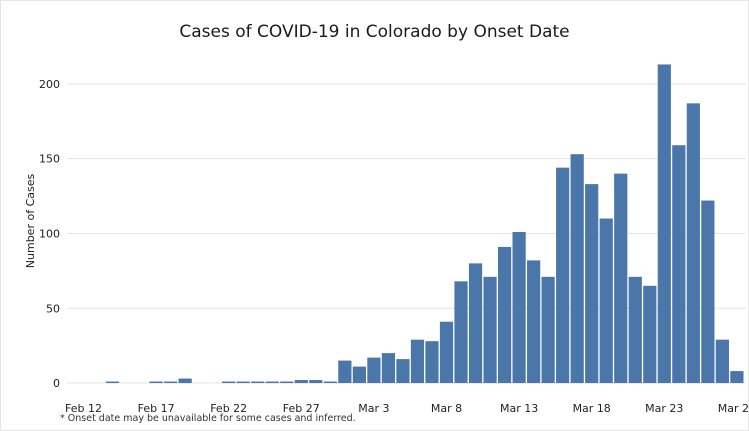 Image resolution: width=749 pixels, height=431 pixels. What do you see at coordinates (504, 315) in the screenshot?
I see `bar: Mar 12: 91` at bounding box center [504, 315].